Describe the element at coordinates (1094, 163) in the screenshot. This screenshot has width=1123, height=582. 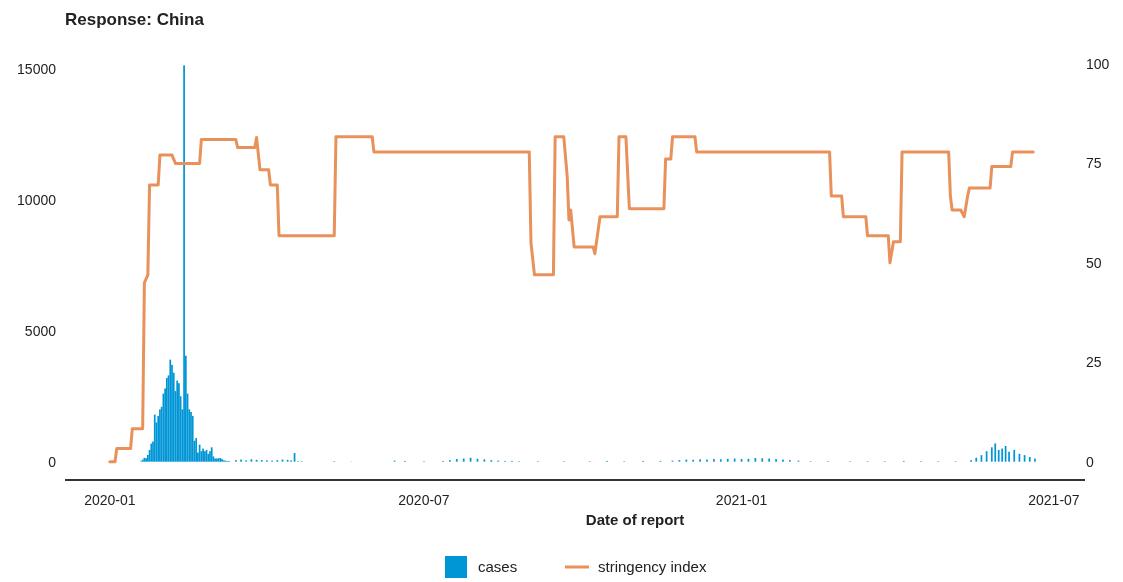
I see `y2-tick-label: 75` at that location.